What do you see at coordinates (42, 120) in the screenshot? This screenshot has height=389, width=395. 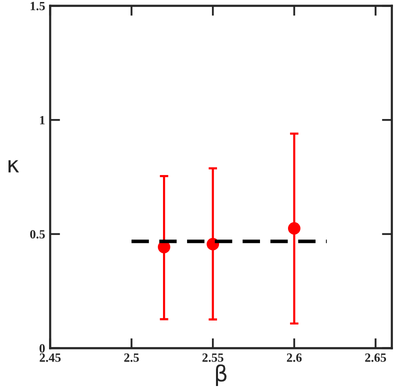 I see `y-tick-label: 1` at bounding box center [42, 120].